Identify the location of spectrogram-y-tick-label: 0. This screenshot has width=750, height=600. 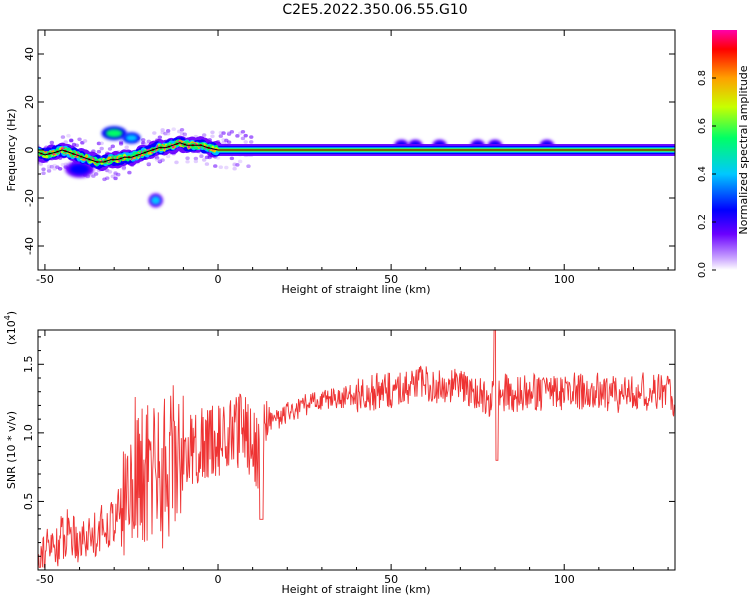
(29, 150).